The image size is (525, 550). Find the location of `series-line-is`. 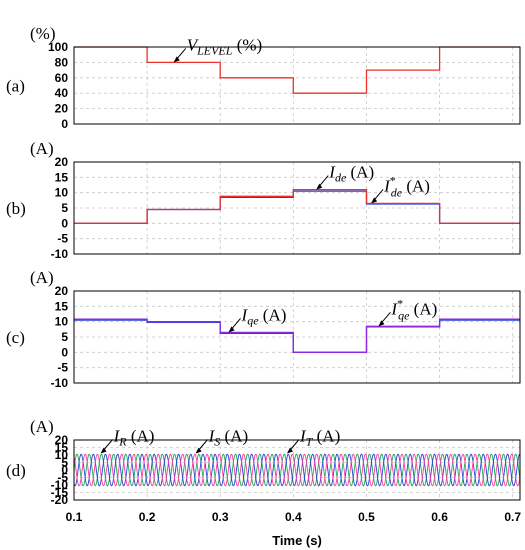

series-line-is is located at coordinates (297, 470).